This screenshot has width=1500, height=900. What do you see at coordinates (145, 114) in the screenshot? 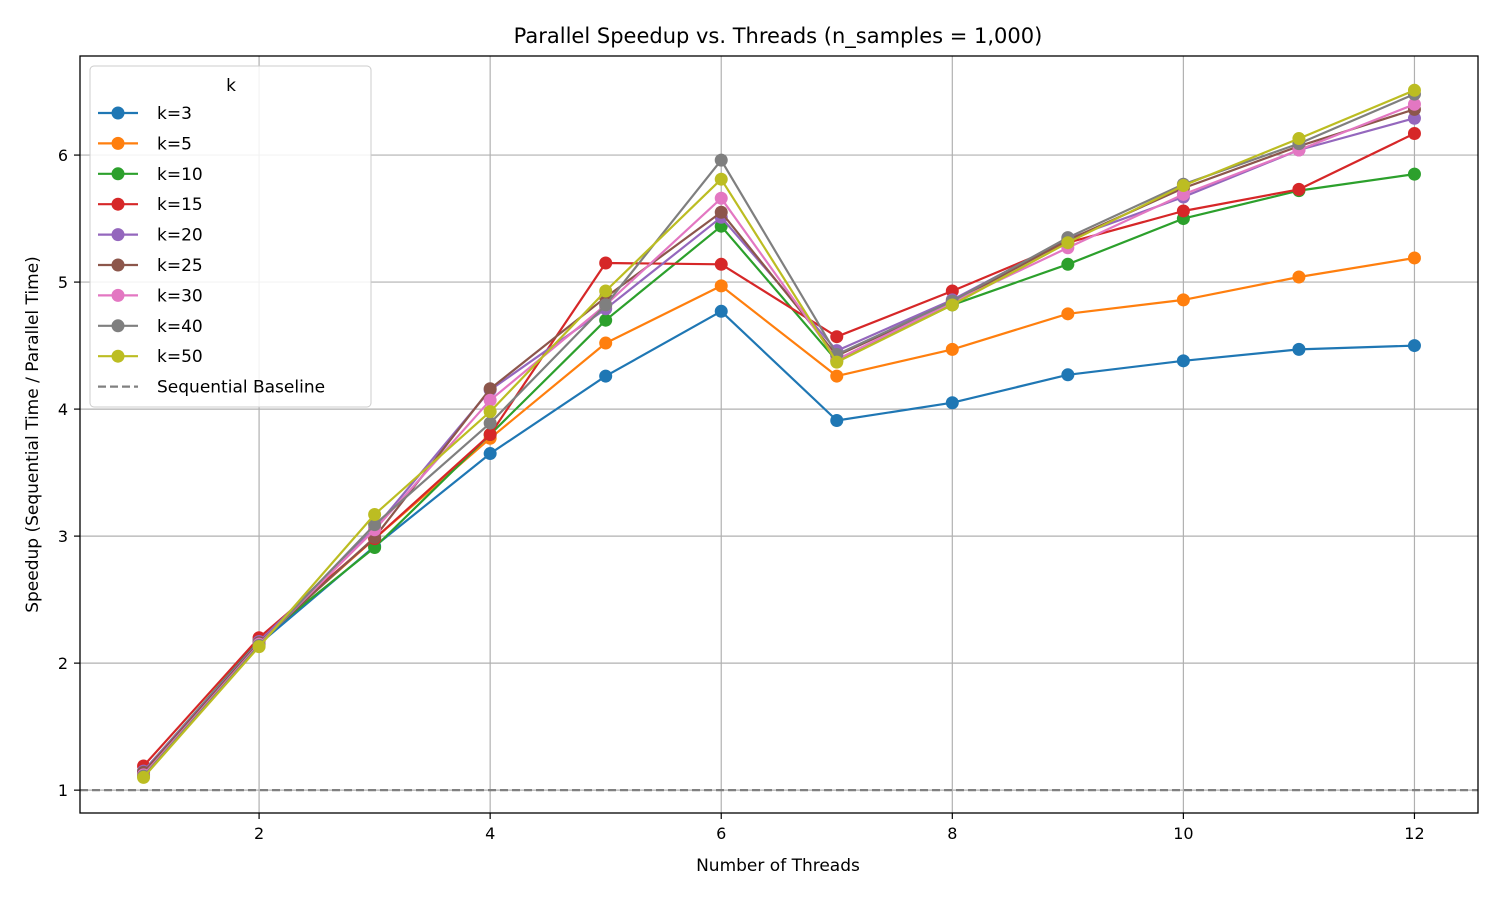
I see `legend-item: k=3` at bounding box center [145, 114].